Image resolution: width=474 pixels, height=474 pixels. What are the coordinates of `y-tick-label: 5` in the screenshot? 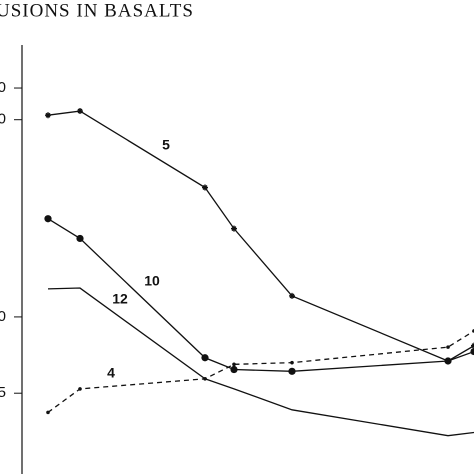 It's located at (3, 392).